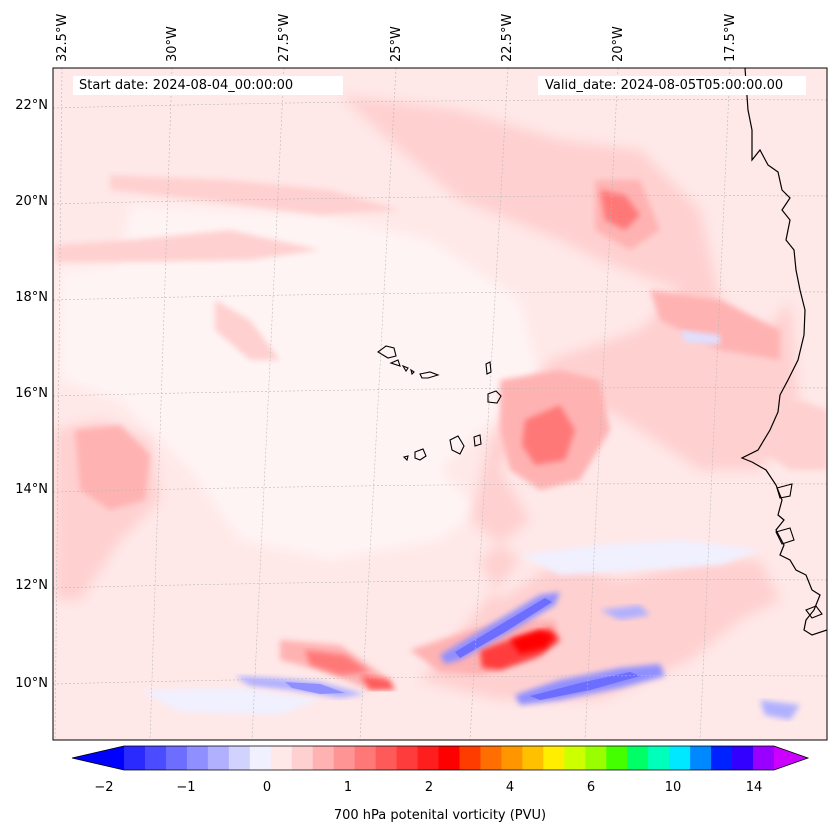 The height and width of the screenshot is (836, 837). What do you see at coordinates (510, 787) in the screenshot?
I see `colorbar-tick: 4` at bounding box center [510, 787].